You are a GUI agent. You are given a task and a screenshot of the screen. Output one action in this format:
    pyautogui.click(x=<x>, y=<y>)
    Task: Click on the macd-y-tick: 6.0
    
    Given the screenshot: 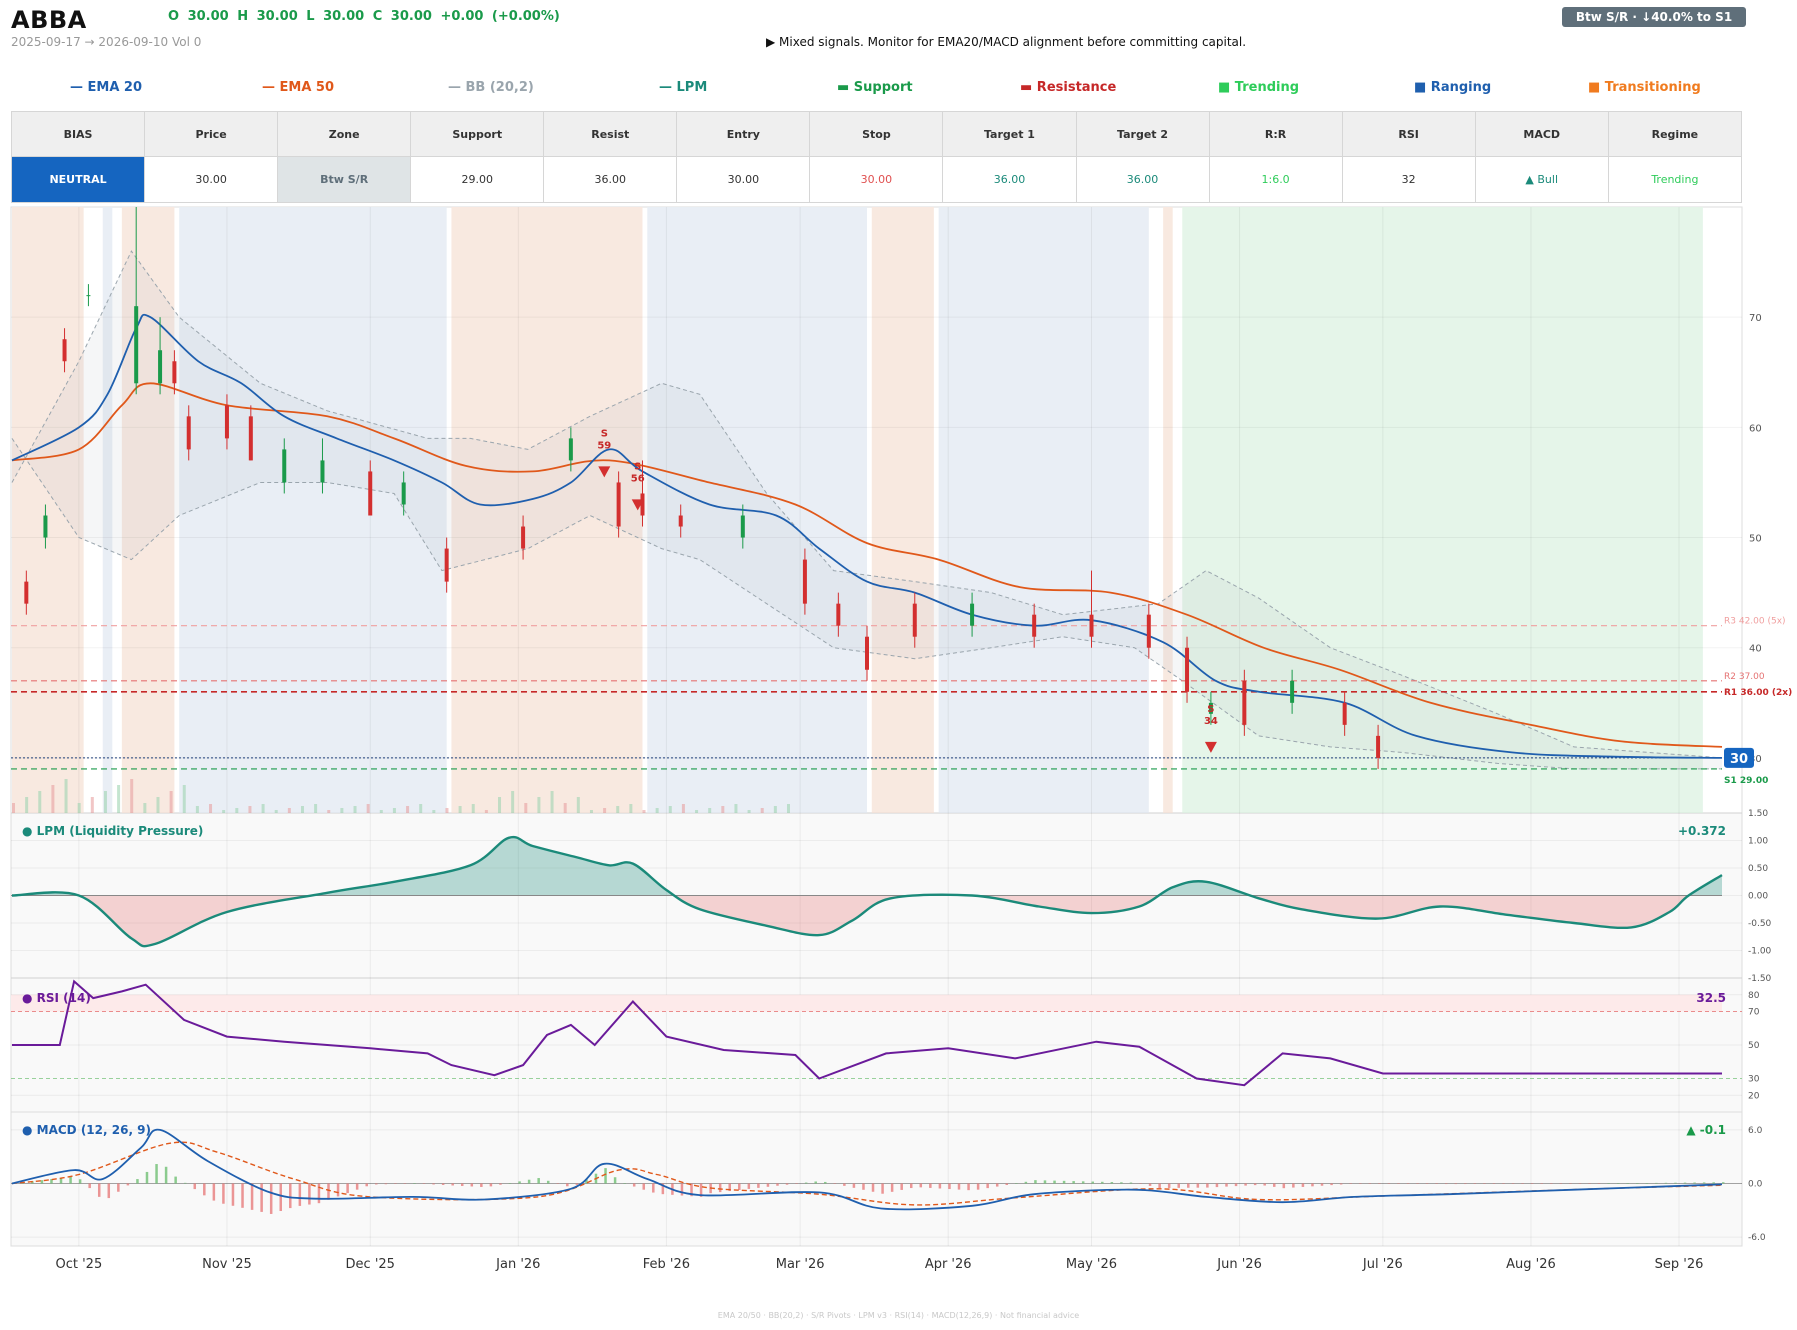 What is the action you would take?
    pyautogui.click(x=1755, y=1131)
    